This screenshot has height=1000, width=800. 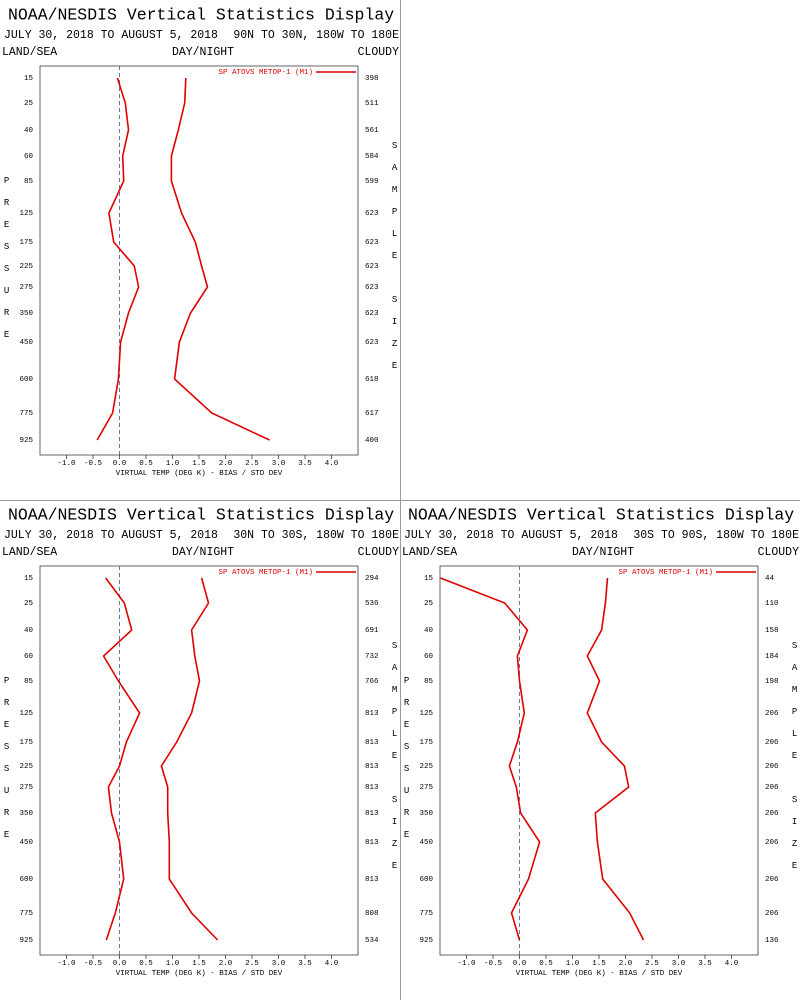 What do you see at coordinates (26, 914) in the screenshot?
I see `pressure-label: 775` at bounding box center [26, 914].